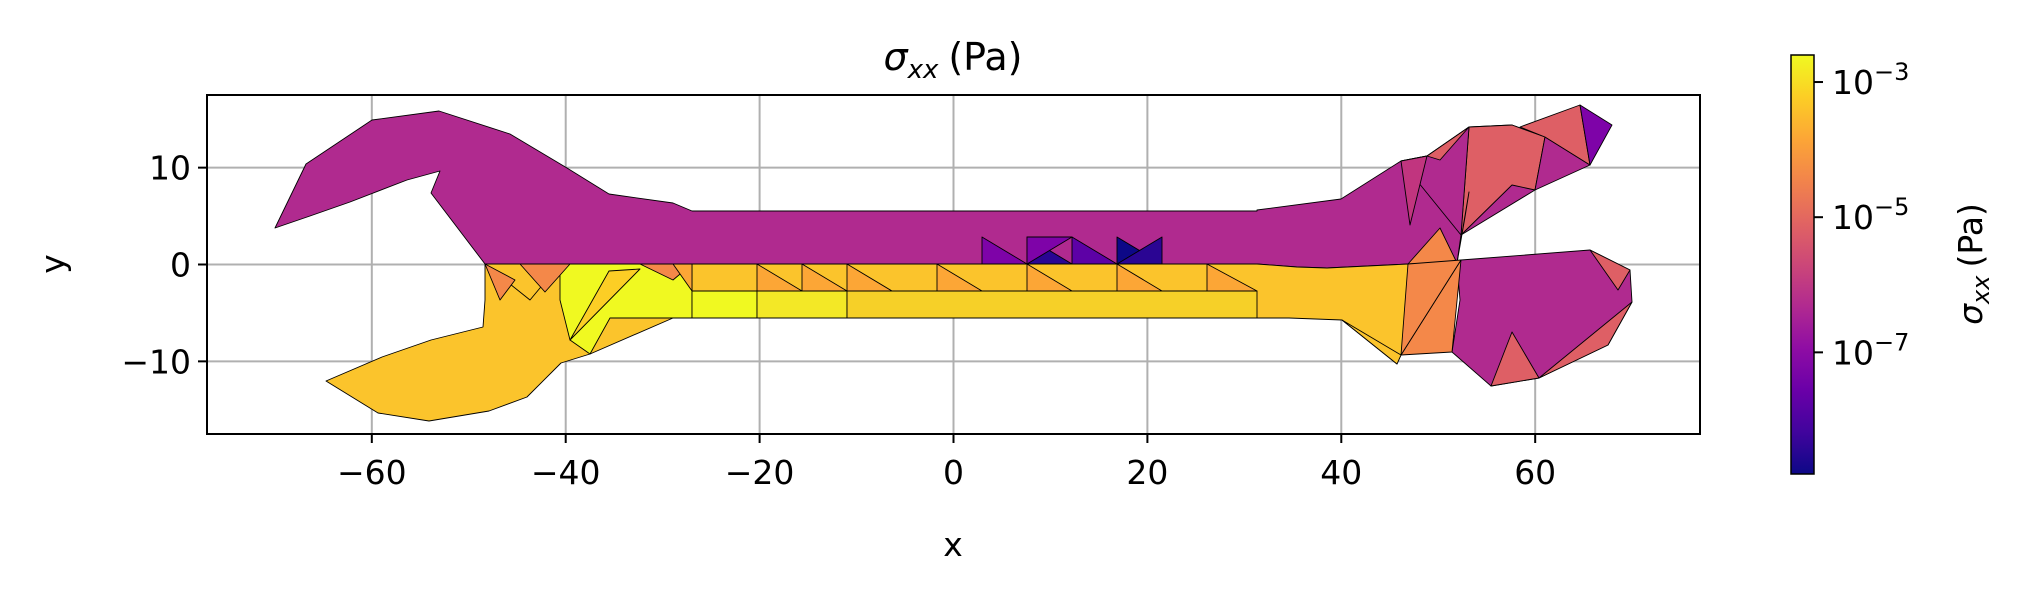 The image size is (2023, 592). Describe the element at coordinates (566, 472) in the screenshot. I see `x-tick-label: −40` at that location.